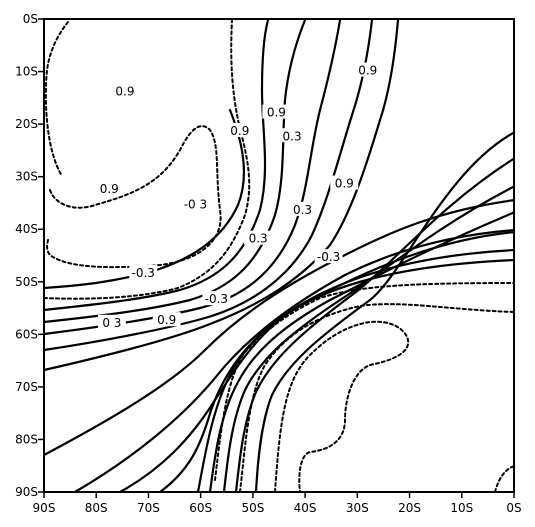 Image resolution: width=535 pixels, height=527 pixels. Describe the element at coordinates (357, 508) in the screenshot. I see `x-tick-label: 30S` at that location.